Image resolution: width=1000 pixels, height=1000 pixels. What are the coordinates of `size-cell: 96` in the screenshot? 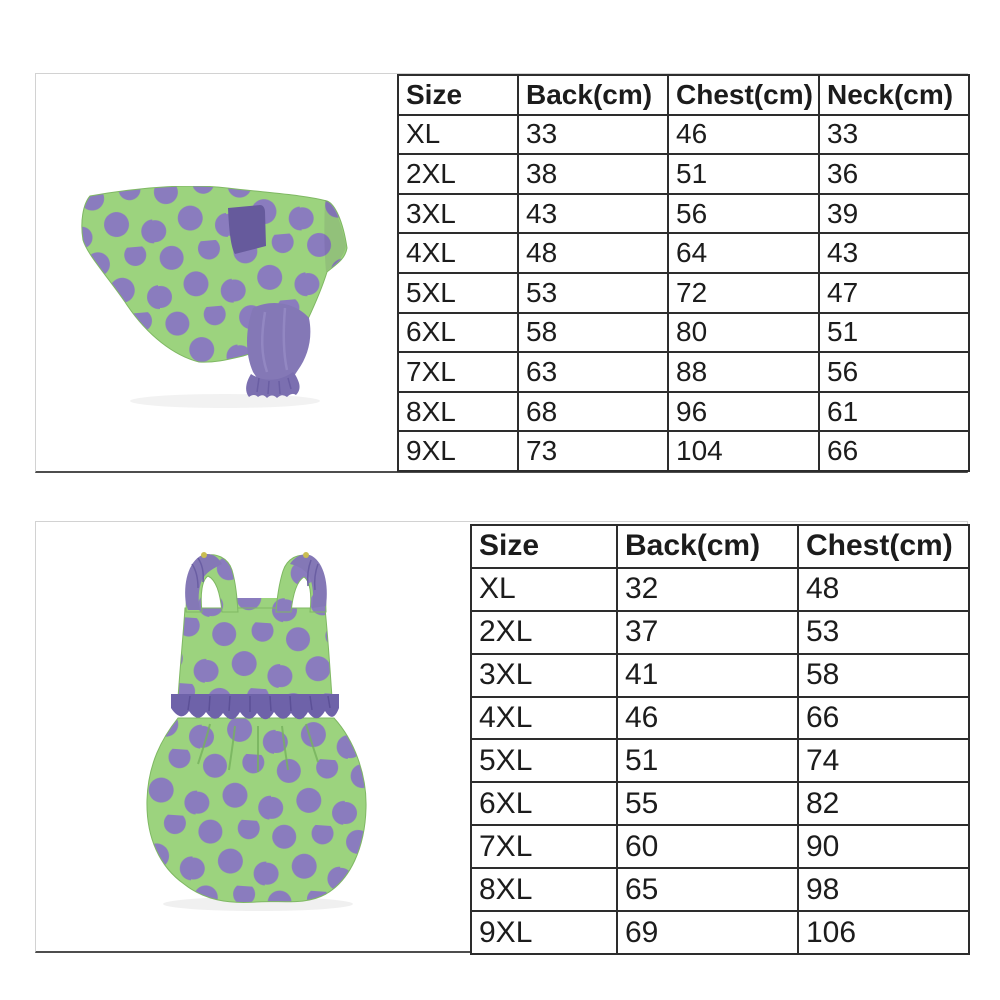 It's located at (743, 411).